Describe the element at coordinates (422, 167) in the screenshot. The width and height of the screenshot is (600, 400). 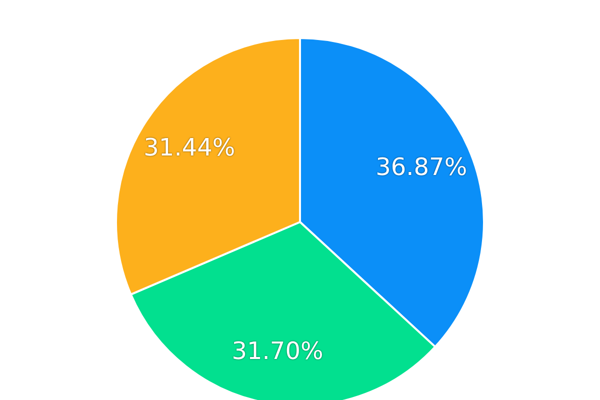
I see `data-label: 36.87%` at that location.